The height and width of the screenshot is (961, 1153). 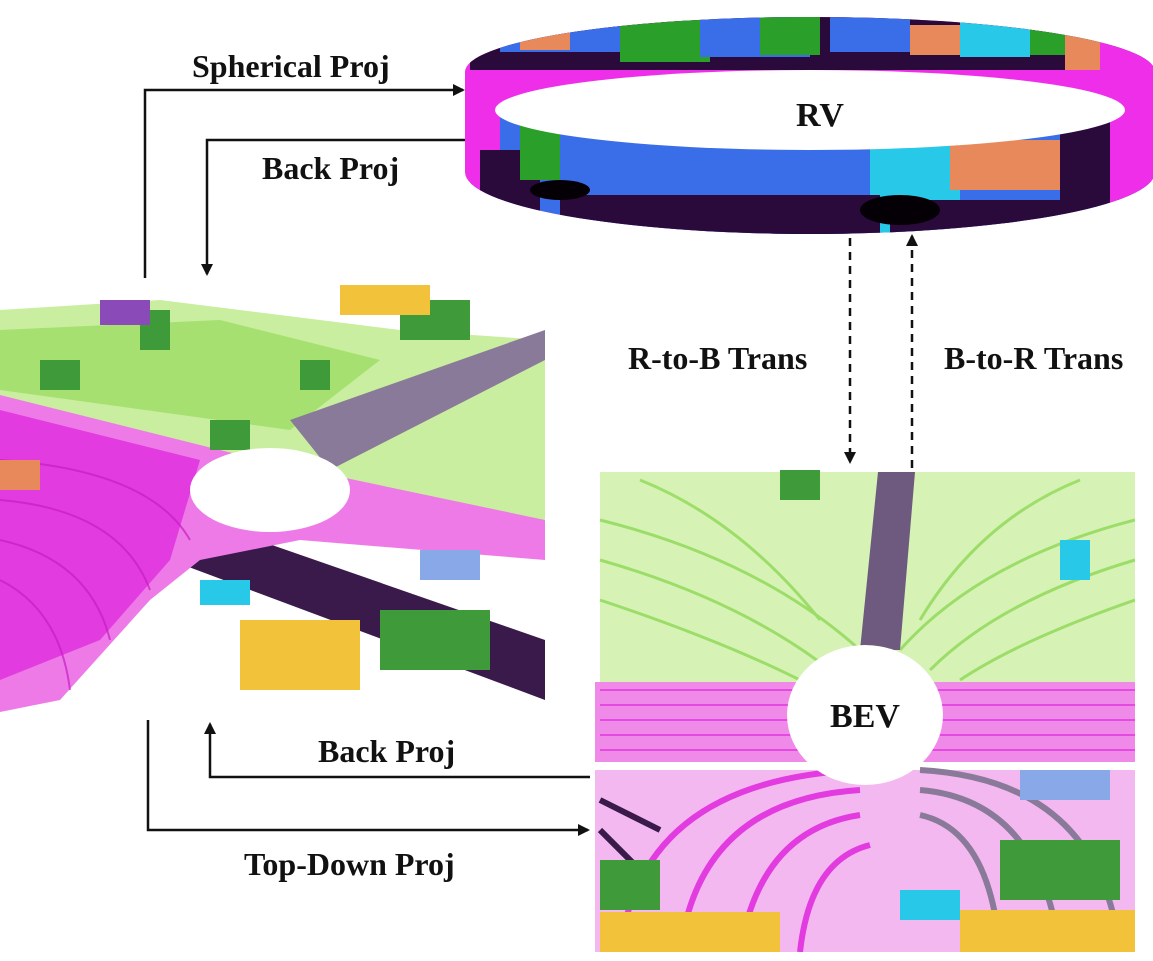 I want to click on spherical-proj-label: Spherical Proj, so click(x=291, y=66).